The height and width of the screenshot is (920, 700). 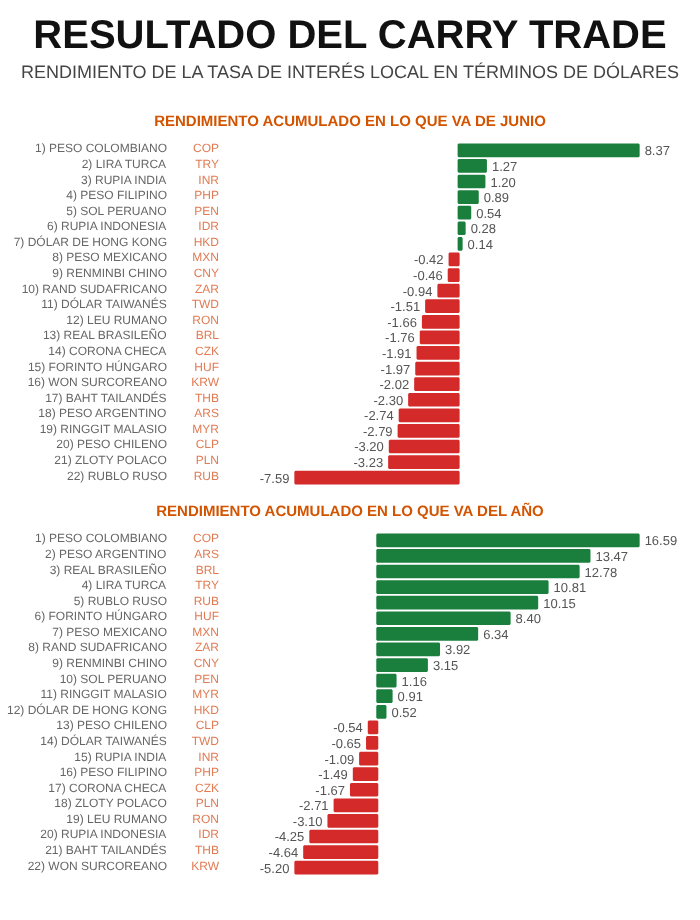 I want to click on chart-subtitle: RENDIMIENTO DE LA TASA DE INTERÉS LOCAL EN TÉRMINOS DE DÓLARES, so click(x=350, y=73).